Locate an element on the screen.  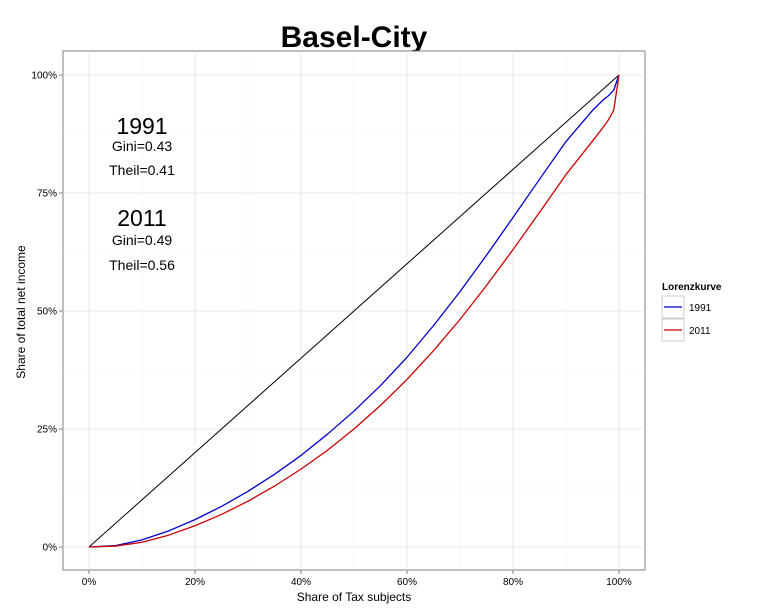
y-tick-label: 50% is located at coordinates (47, 312).